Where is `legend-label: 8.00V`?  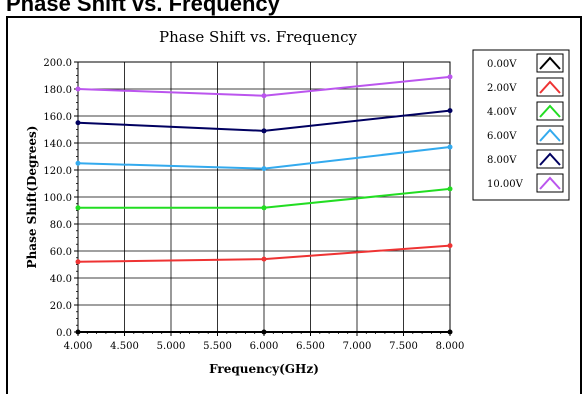 legend-label: 8.00V is located at coordinates (502, 160).